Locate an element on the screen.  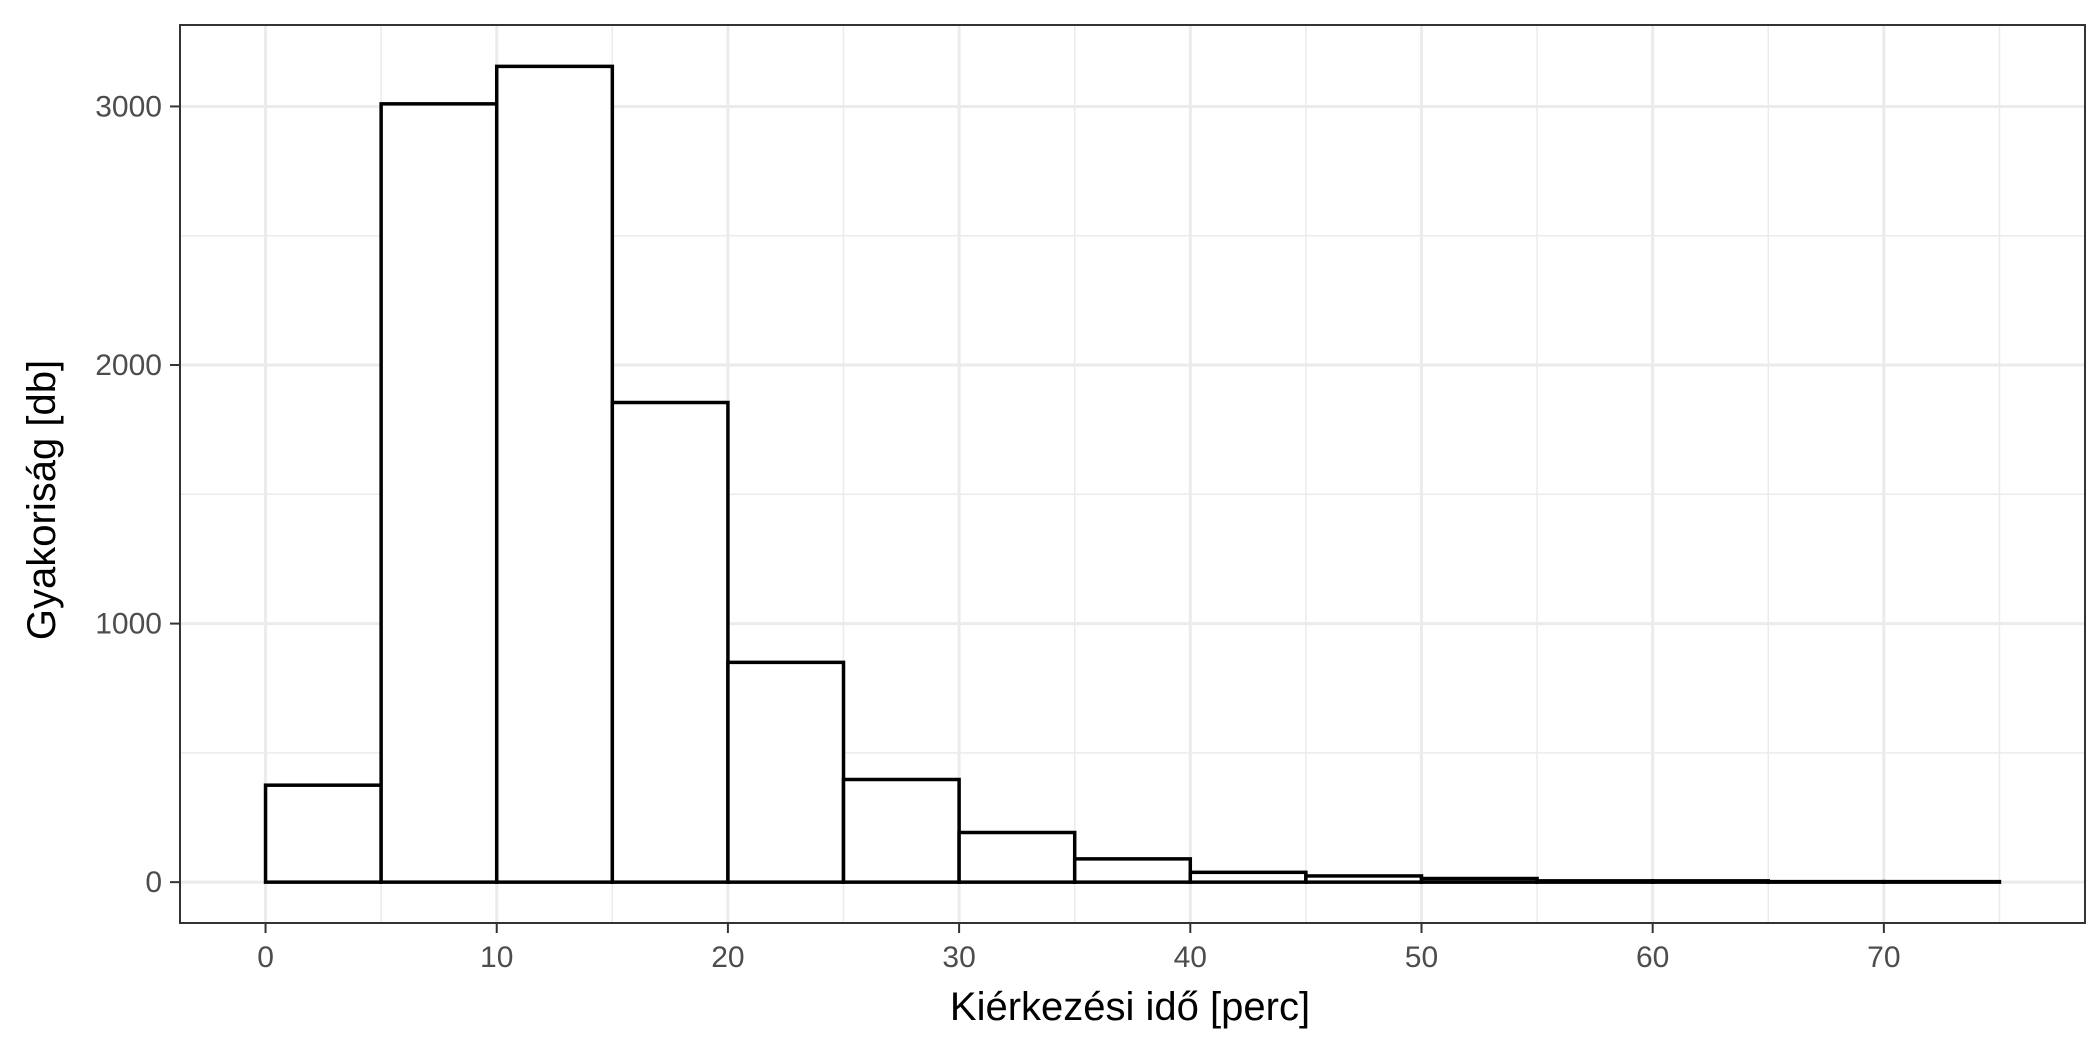
x-tick-label: 20 is located at coordinates (727, 957).